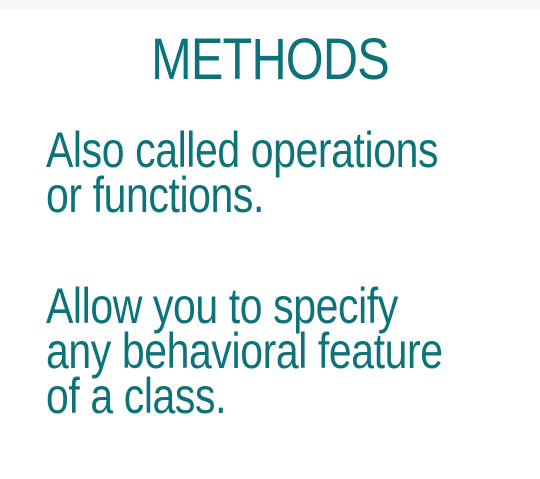 Image resolution: width=540 pixels, height=479 pixels. What do you see at coordinates (222, 306) in the screenshot?
I see `paragraph-2-line-1: Allow you to specify` at bounding box center [222, 306].